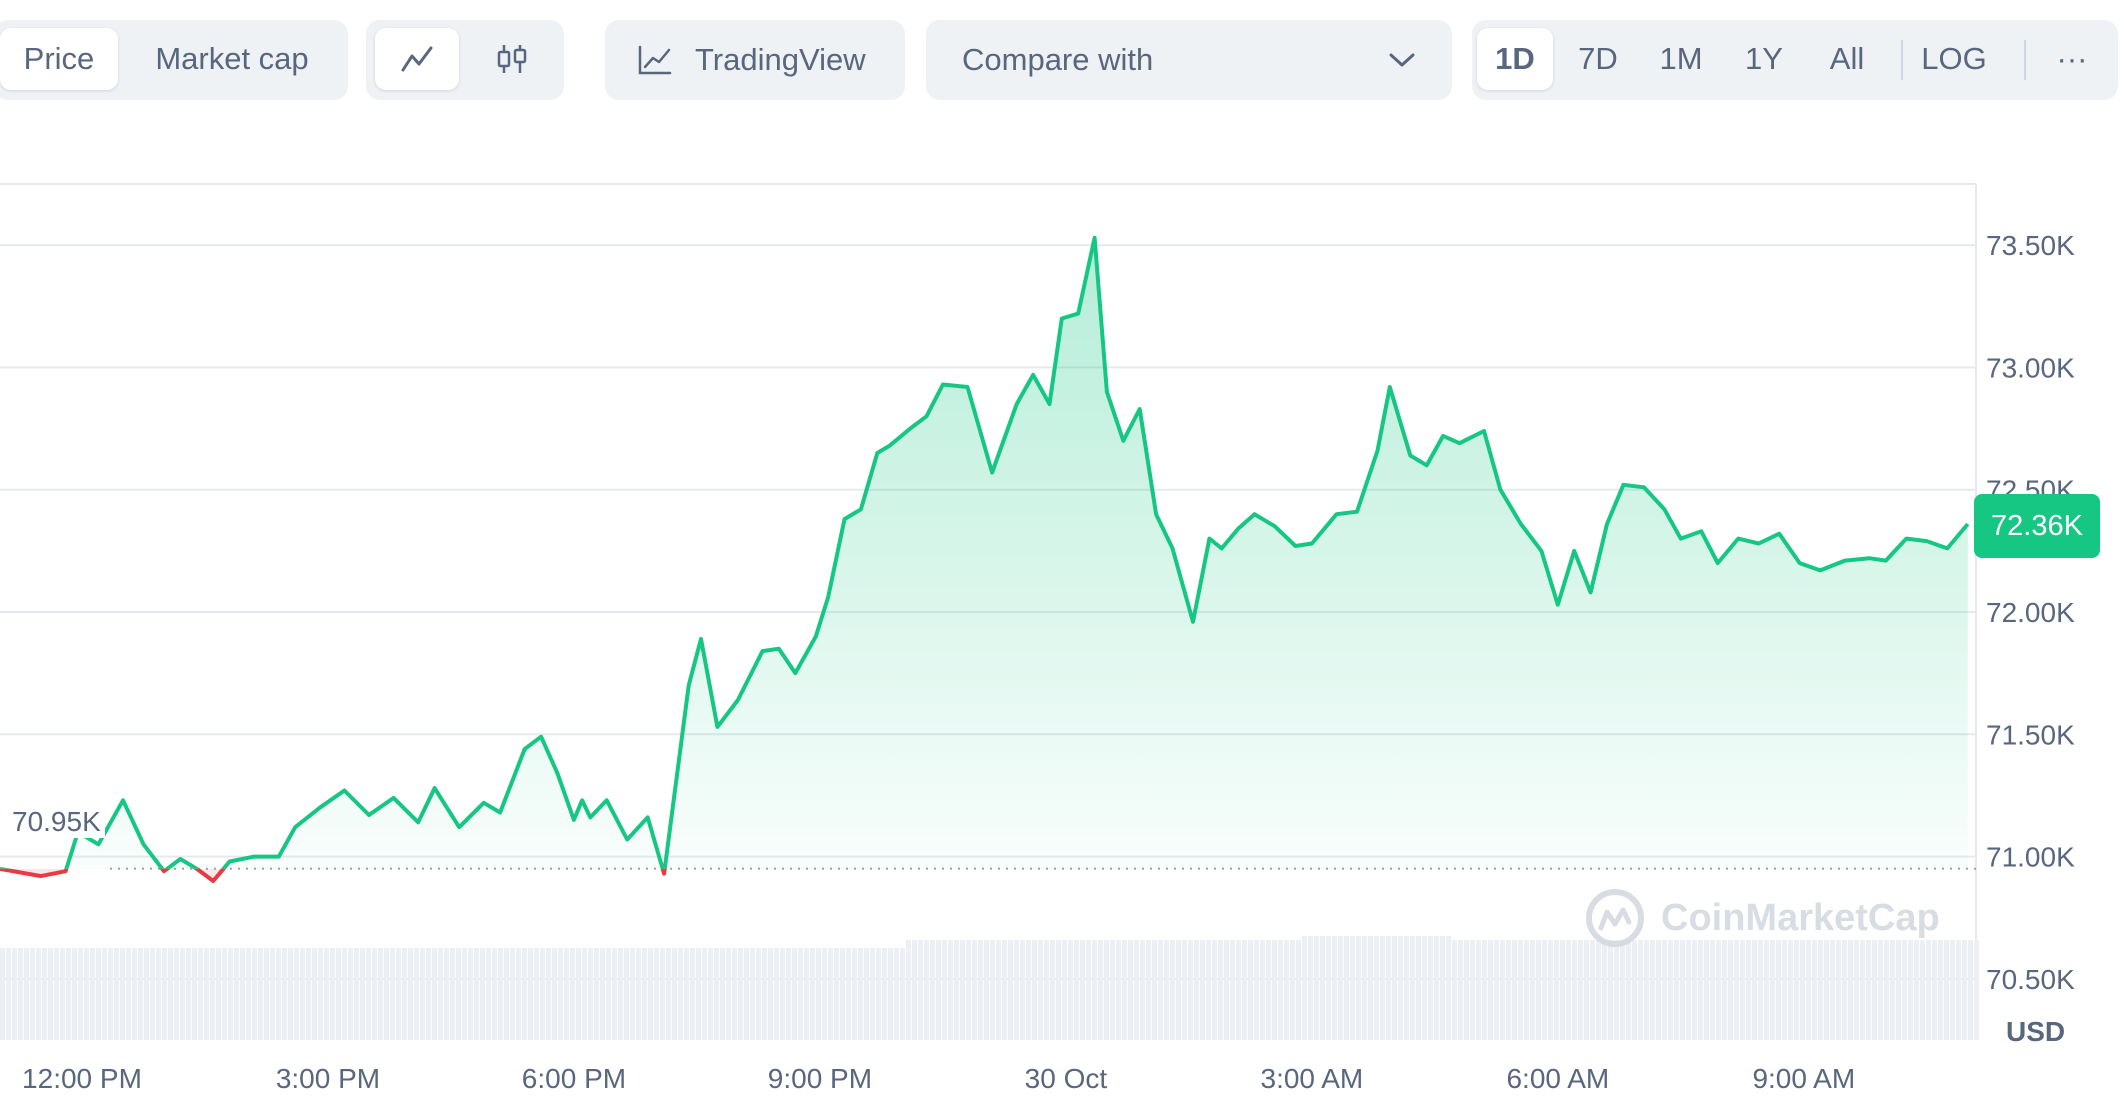 Image resolution: width=2124 pixels, height=1098 pixels. I want to click on line-chart-button, so click(417, 59).